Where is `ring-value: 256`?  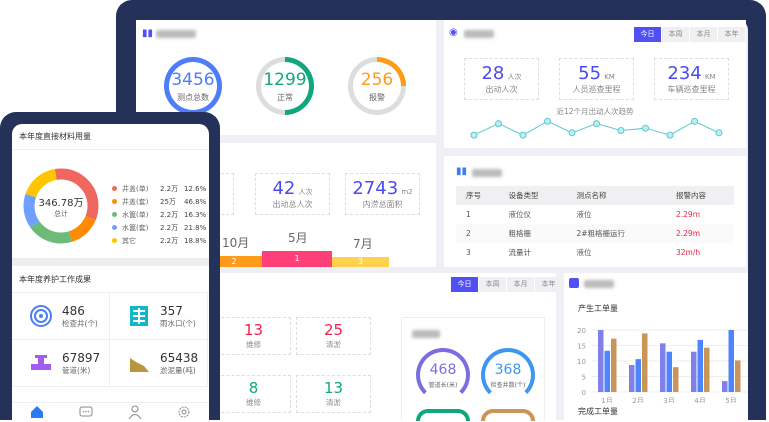
ring-value: 256 is located at coordinates (377, 79).